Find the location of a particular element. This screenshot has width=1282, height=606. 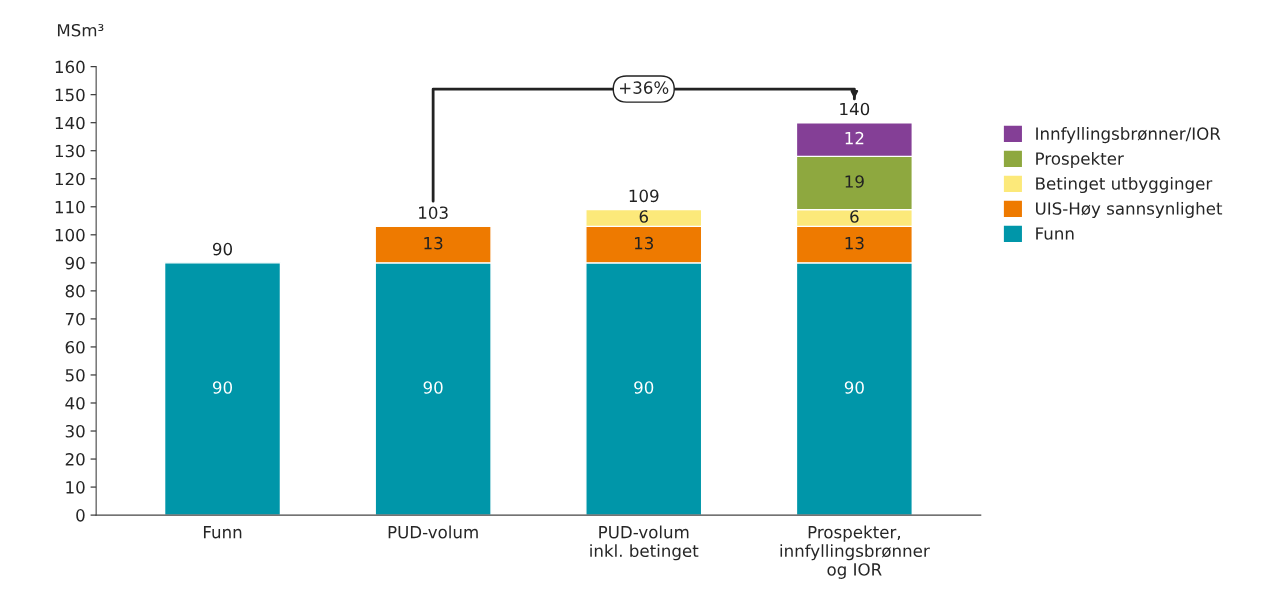

y-axis-title: MSm³ is located at coordinates (80, 30).